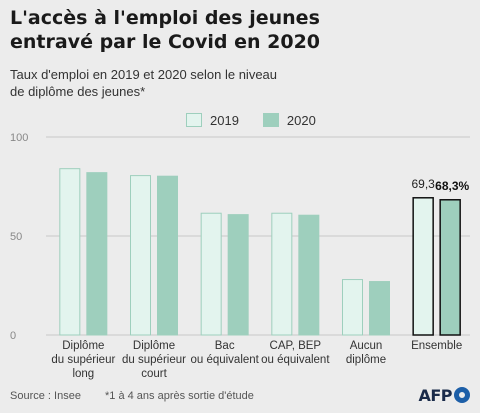 This screenshot has height=413, width=480. Describe the element at coordinates (19, 138) in the screenshot. I see `y-tick-label: 100` at that location.